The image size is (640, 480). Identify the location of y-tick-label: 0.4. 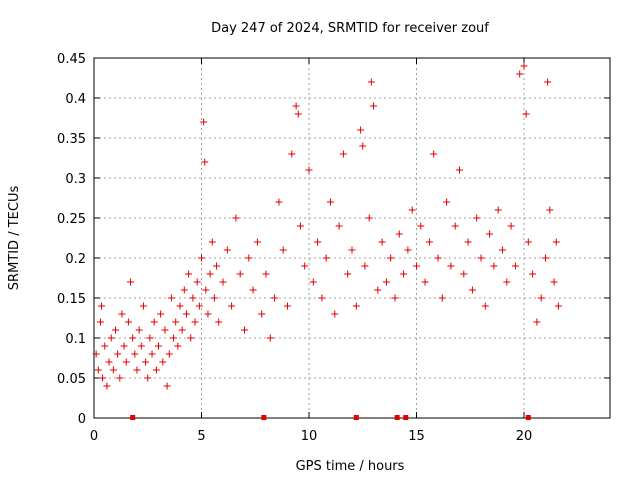
(75, 99).